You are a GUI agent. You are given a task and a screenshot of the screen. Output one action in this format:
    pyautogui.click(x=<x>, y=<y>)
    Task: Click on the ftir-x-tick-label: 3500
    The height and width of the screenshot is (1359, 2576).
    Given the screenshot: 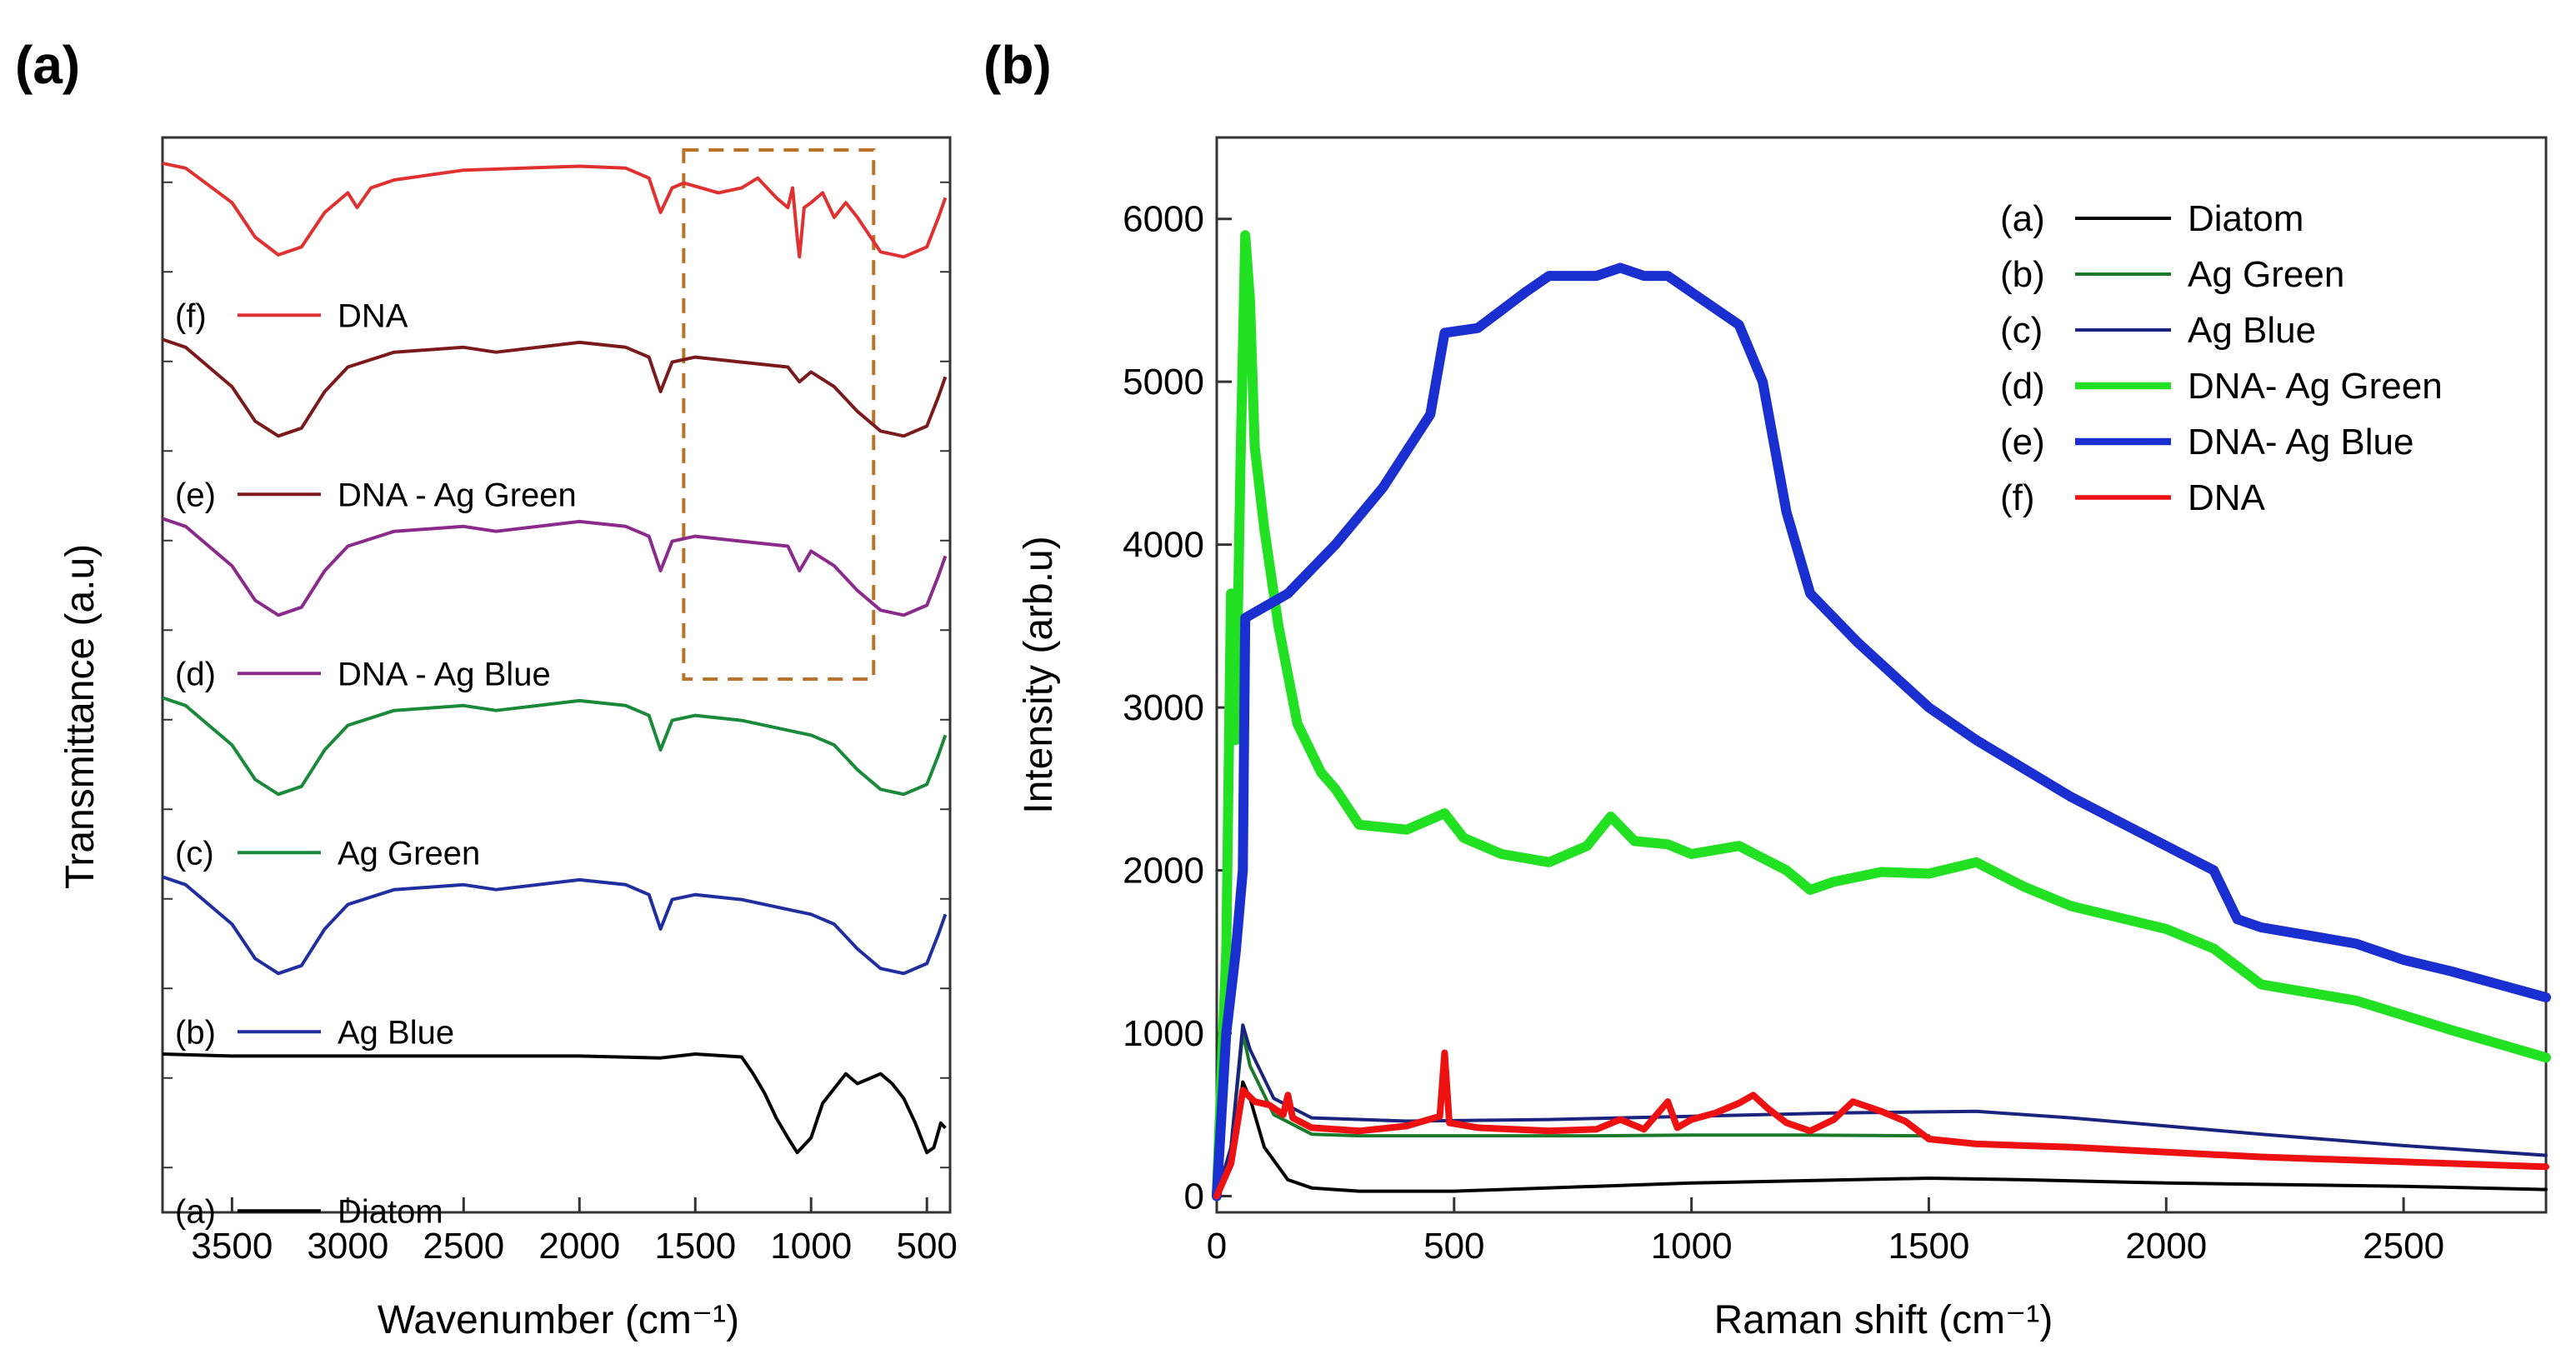 What is the action you would take?
    pyautogui.click(x=232, y=1246)
    